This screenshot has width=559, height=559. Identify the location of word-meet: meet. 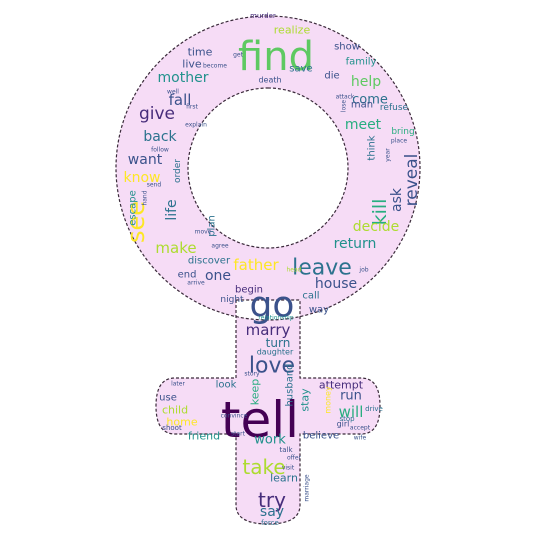
(363, 125).